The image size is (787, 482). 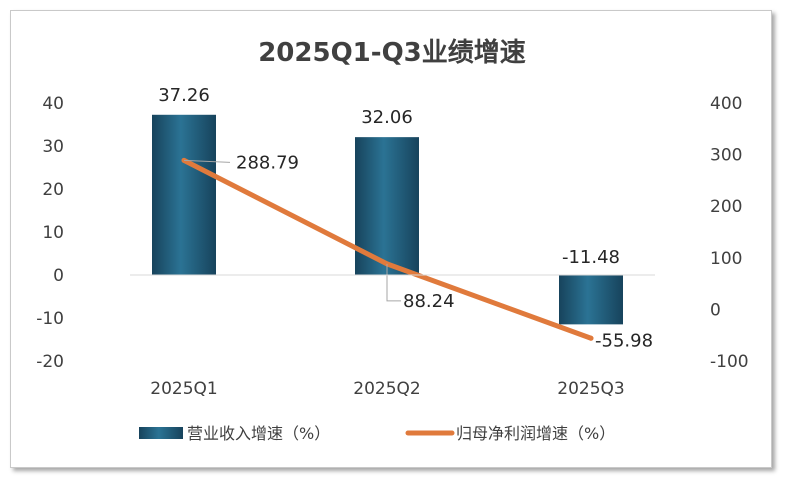 What do you see at coordinates (184, 95) in the screenshot?
I see `bar-data-label: 37.26` at bounding box center [184, 95].